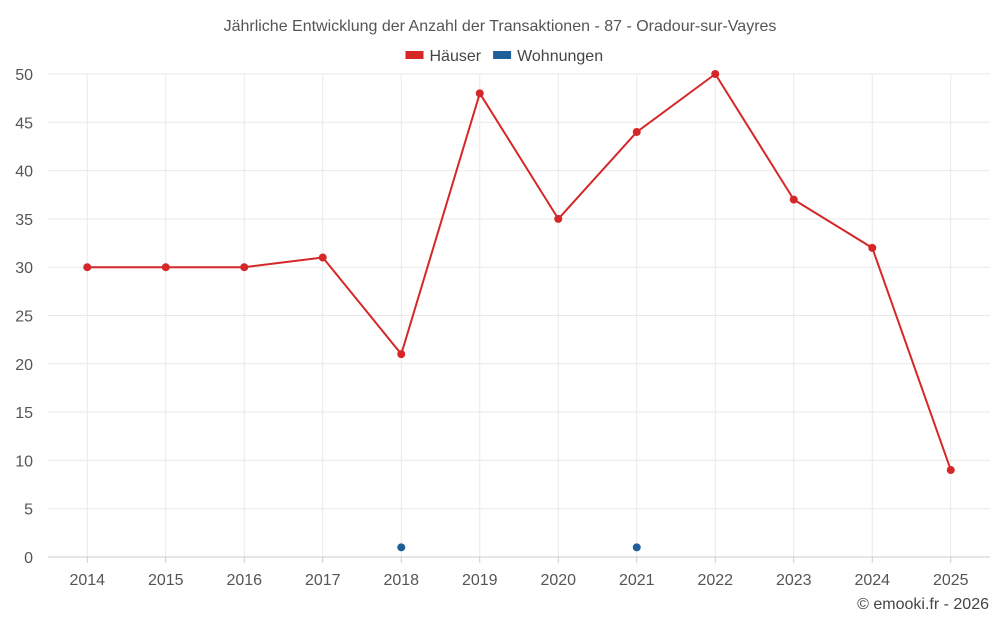 The width and height of the screenshot is (1000, 625). I want to click on x-tick-label: 2017, so click(323, 580).